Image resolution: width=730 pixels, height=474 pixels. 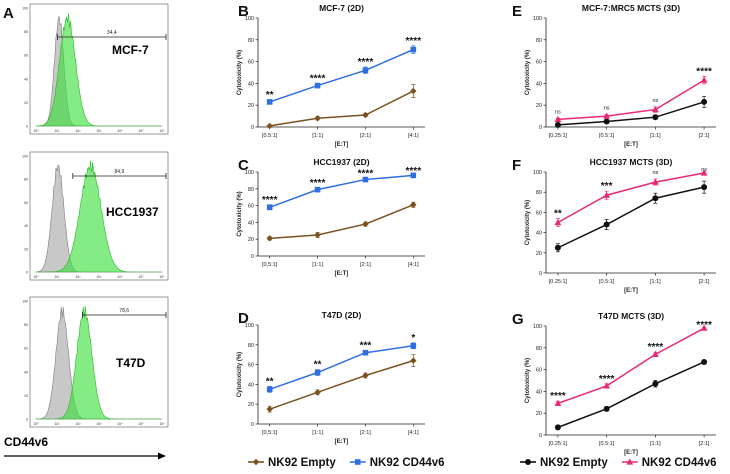 What do you see at coordinates (162, 424) in the screenshot?
I see `flow-x-tick: 10⁶` at bounding box center [162, 424].